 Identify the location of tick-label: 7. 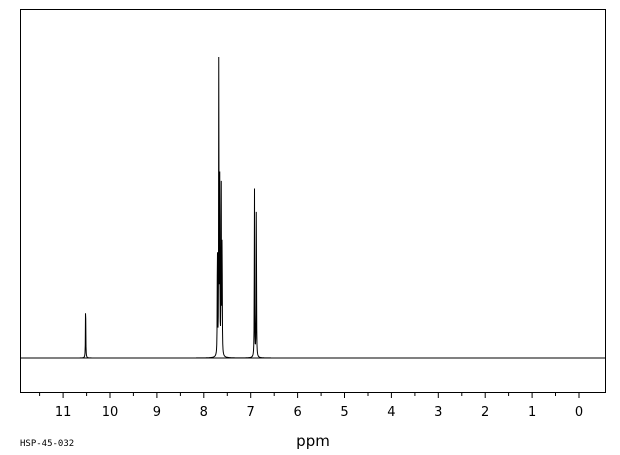
(251, 412).